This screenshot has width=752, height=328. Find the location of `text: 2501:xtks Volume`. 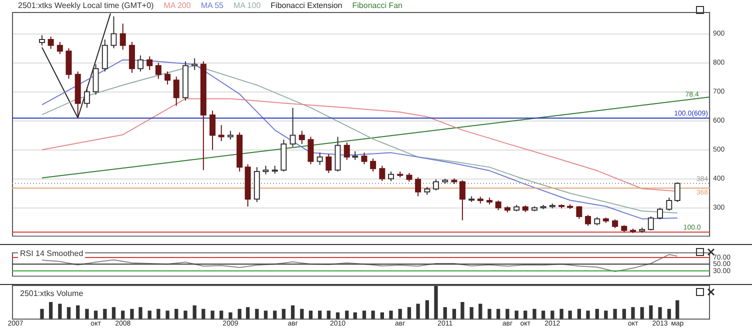

text: 2501:xtks Volume is located at coordinates (52, 293).